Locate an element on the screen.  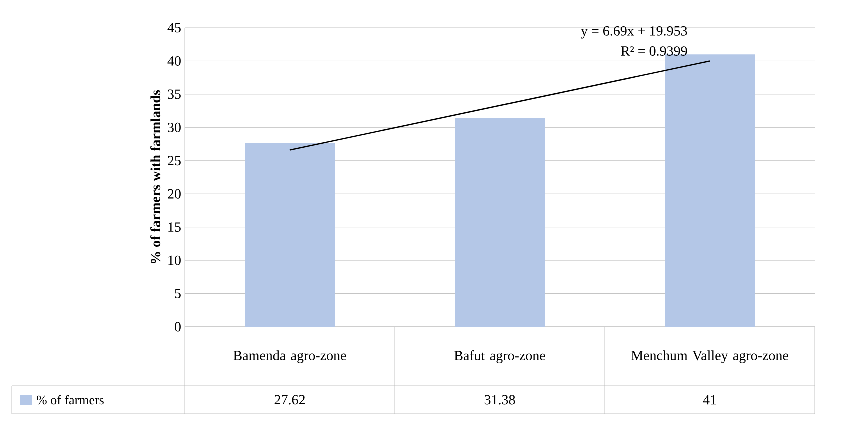
data-label: 31.38 is located at coordinates (500, 400).